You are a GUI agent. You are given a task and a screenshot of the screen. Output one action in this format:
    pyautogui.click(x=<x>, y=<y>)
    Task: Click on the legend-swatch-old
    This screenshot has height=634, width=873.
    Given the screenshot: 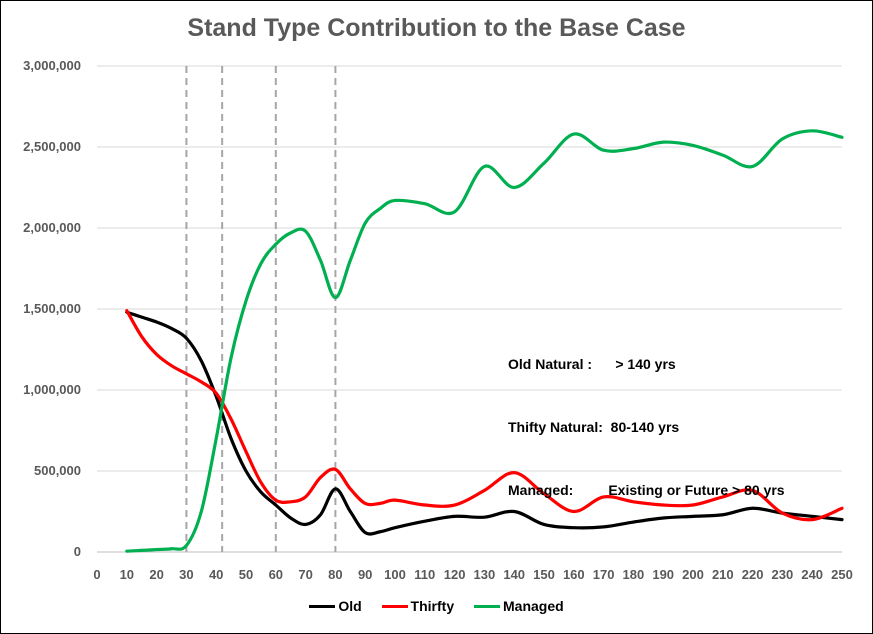 What is the action you would take?
    pyautogui.click(x=322, y=606)
    